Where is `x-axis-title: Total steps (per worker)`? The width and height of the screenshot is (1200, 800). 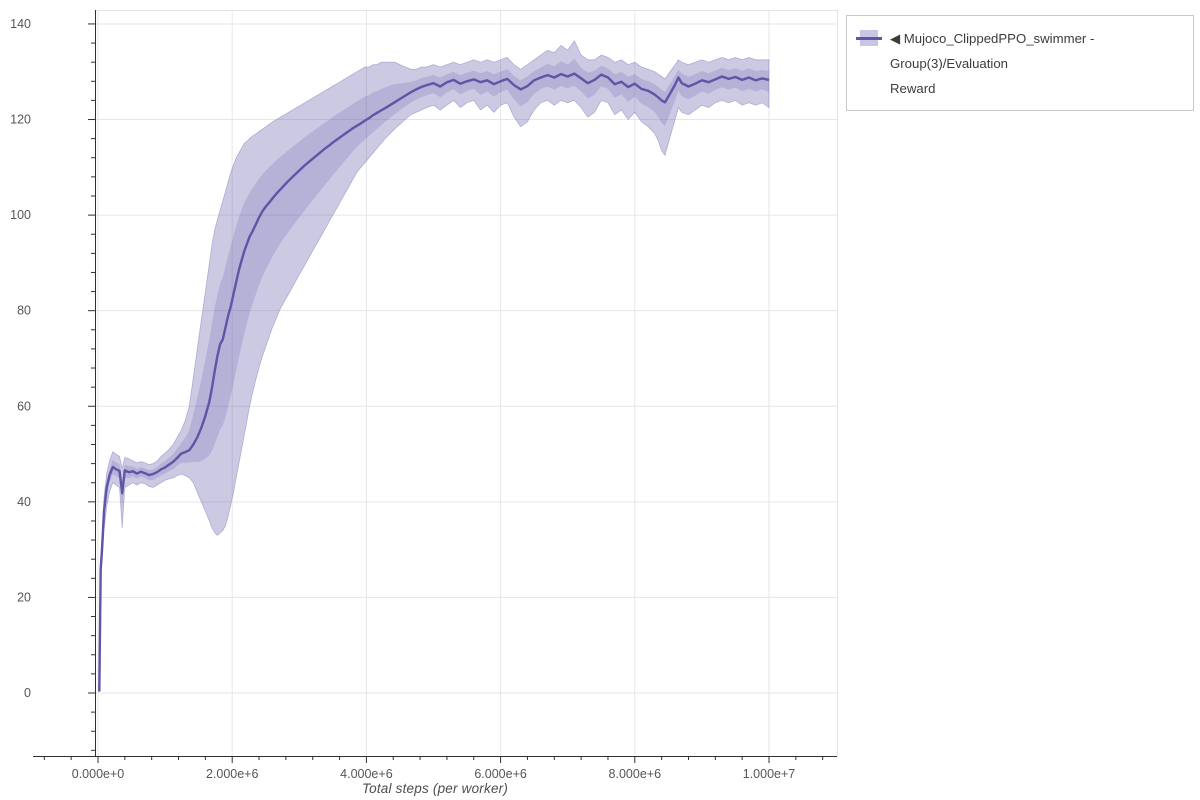 x-axis-title: Total steps (per worker) is located at coordinates (435, 788).